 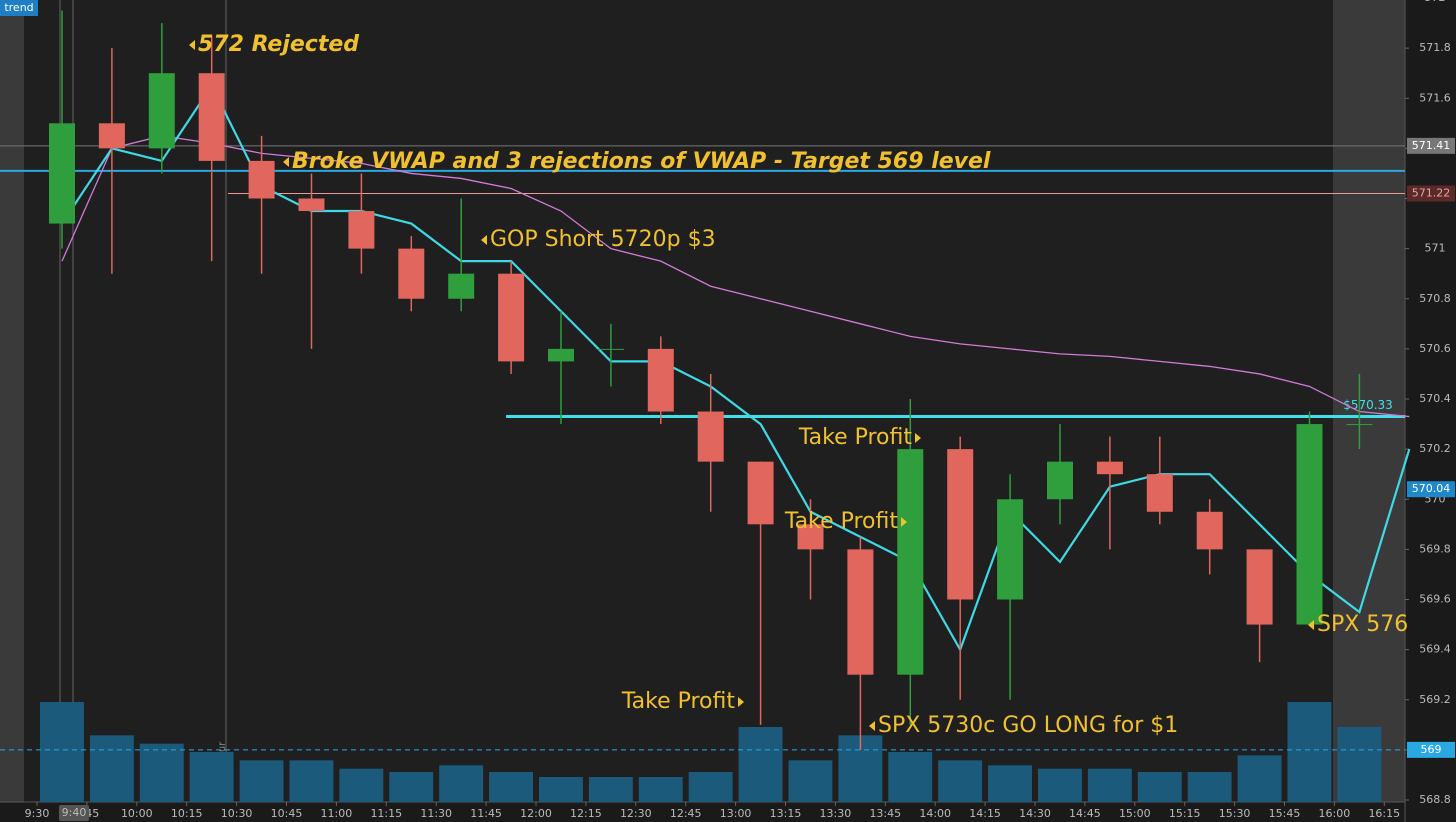 I want to click on x-tick-label: 13:30, so click(x=836, y=813).